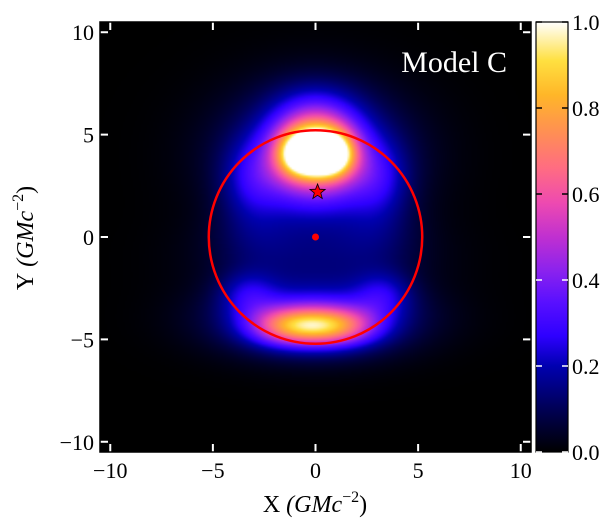  I want to click on x-tick-label: 5, so click(418, 470).